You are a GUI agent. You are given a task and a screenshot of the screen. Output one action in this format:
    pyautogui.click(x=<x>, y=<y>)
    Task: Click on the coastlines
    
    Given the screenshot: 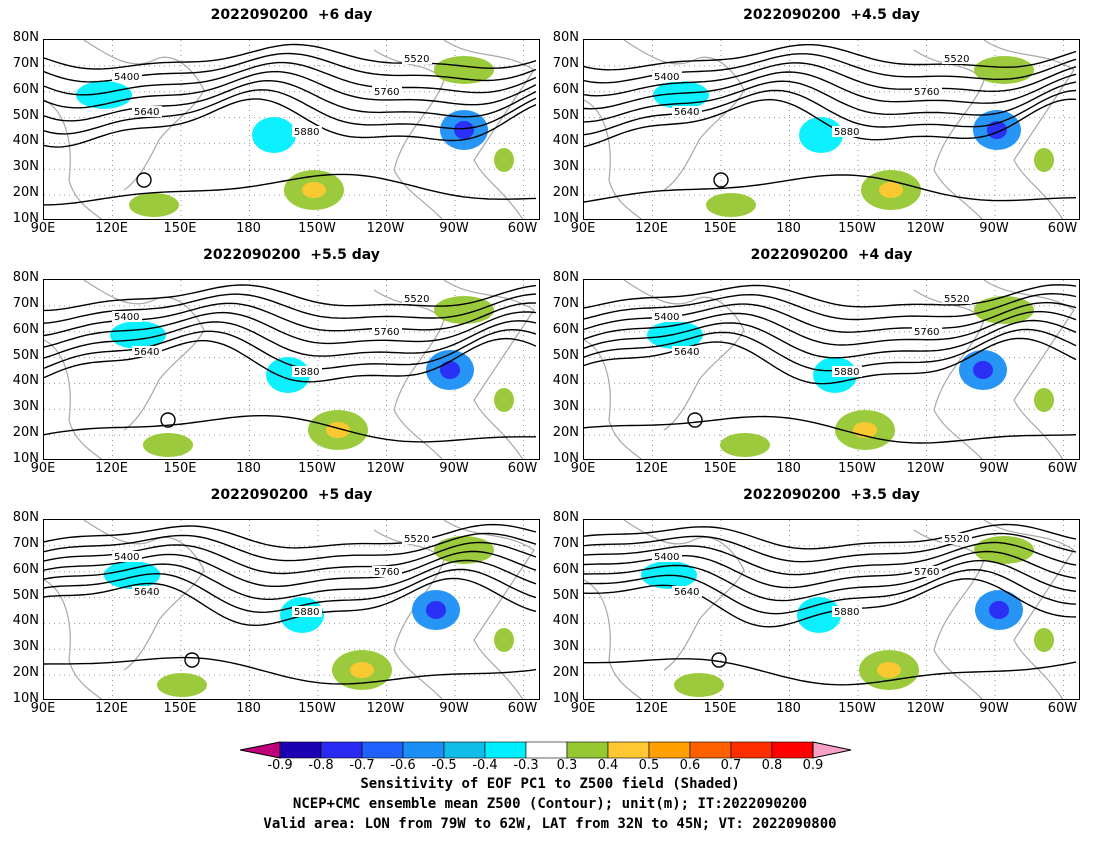 What is the action you would take?
    pyautogui.click(x=289, y=369)
    